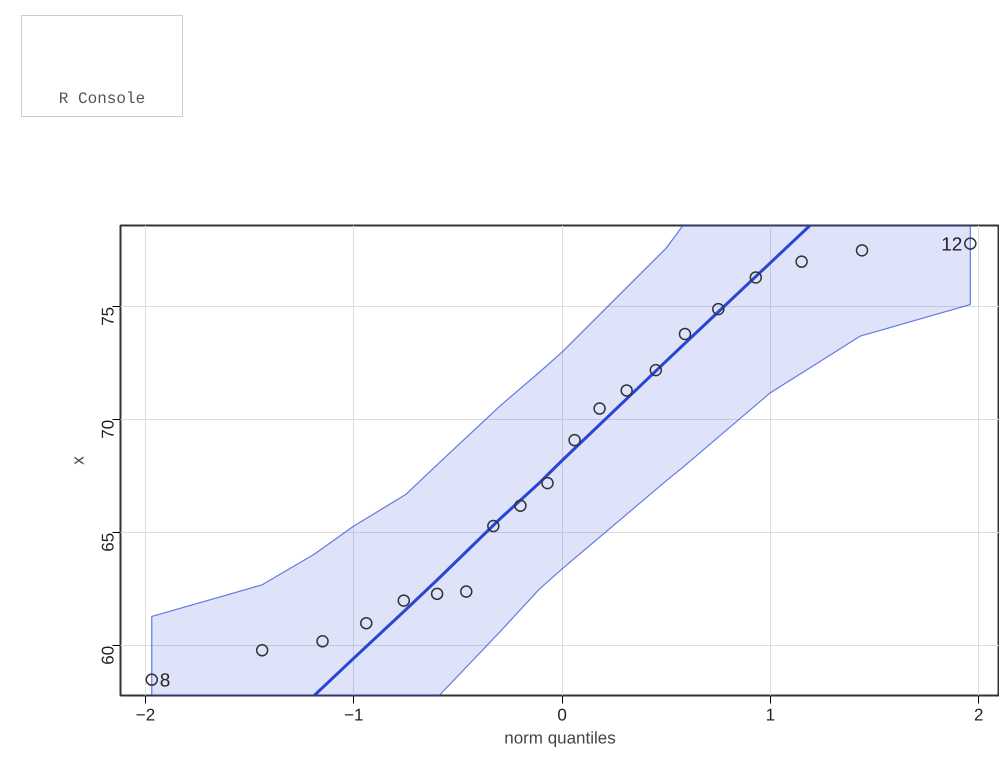  I want to click on x-axis-title: norm quantiles, so click(560, 738).